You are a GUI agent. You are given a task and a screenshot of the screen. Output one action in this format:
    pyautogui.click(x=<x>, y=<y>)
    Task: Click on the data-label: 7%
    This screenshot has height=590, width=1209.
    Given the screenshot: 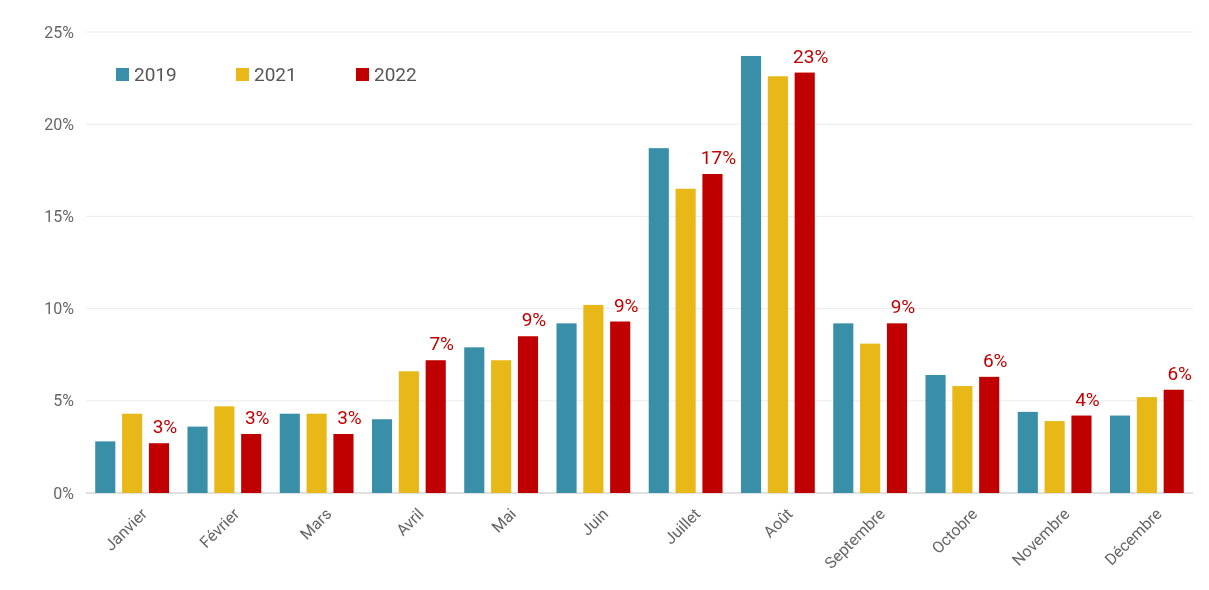 What is the action you would take?
    pyautogui.click(x=442, y=344)
    